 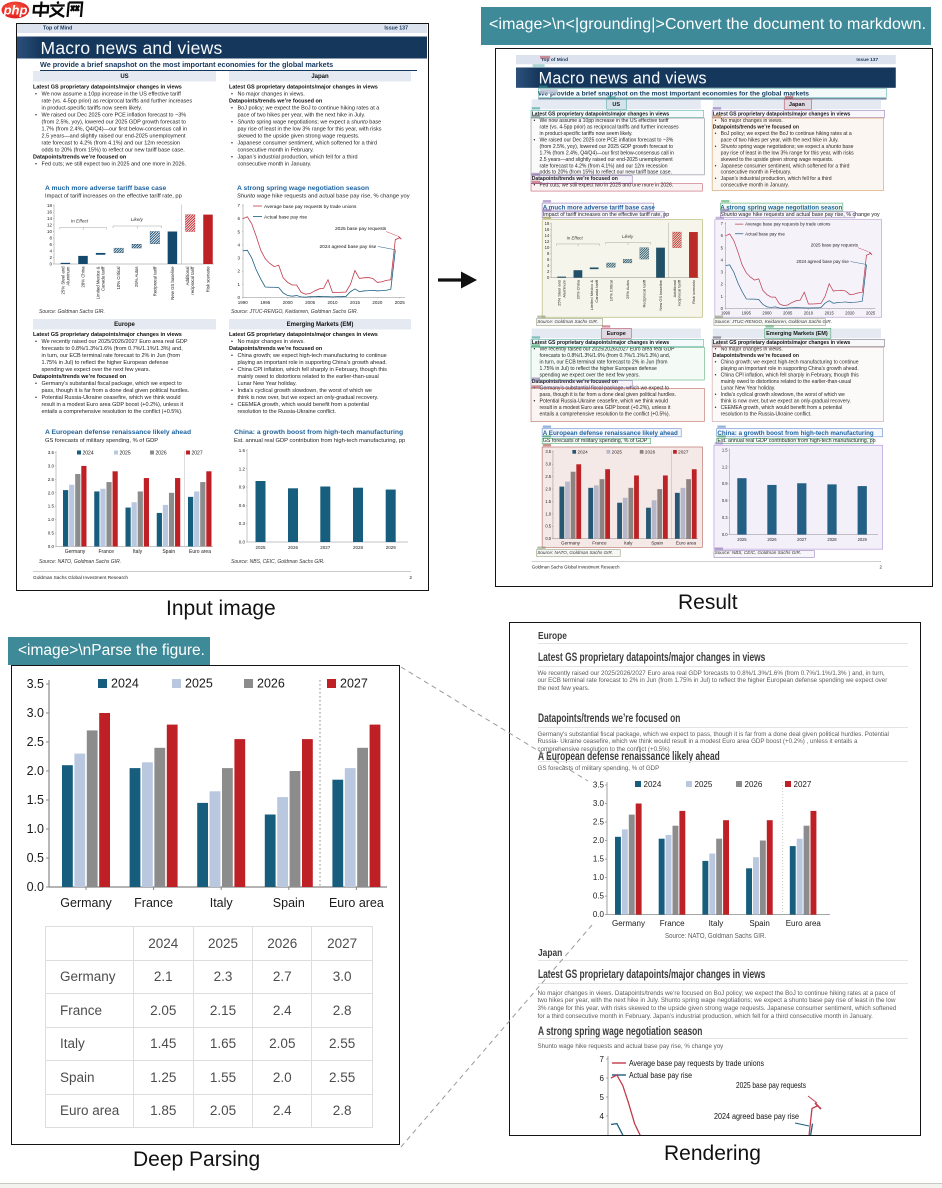 I want to click on svg-text: Additional, so click(x=187, y=275).